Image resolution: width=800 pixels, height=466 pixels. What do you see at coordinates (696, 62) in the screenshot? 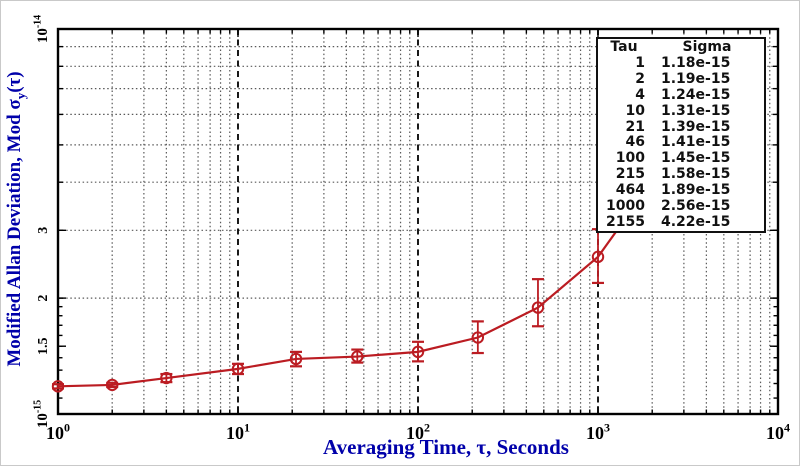
I see `legend-sigma-value: 1.18e-15` at bounding box center [696, 62].